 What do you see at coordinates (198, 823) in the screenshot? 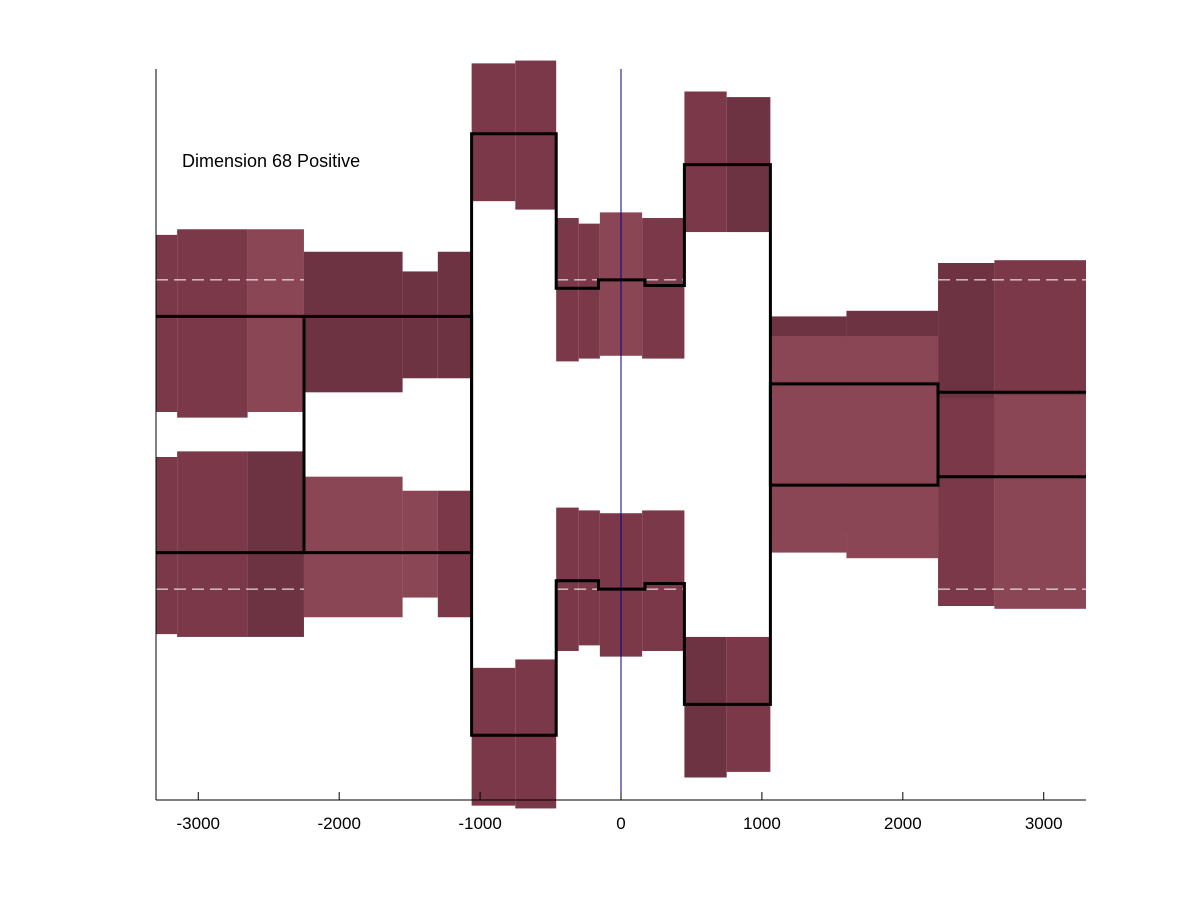
I see `x-tick-label: -3000` at bounding box center [198, 823].